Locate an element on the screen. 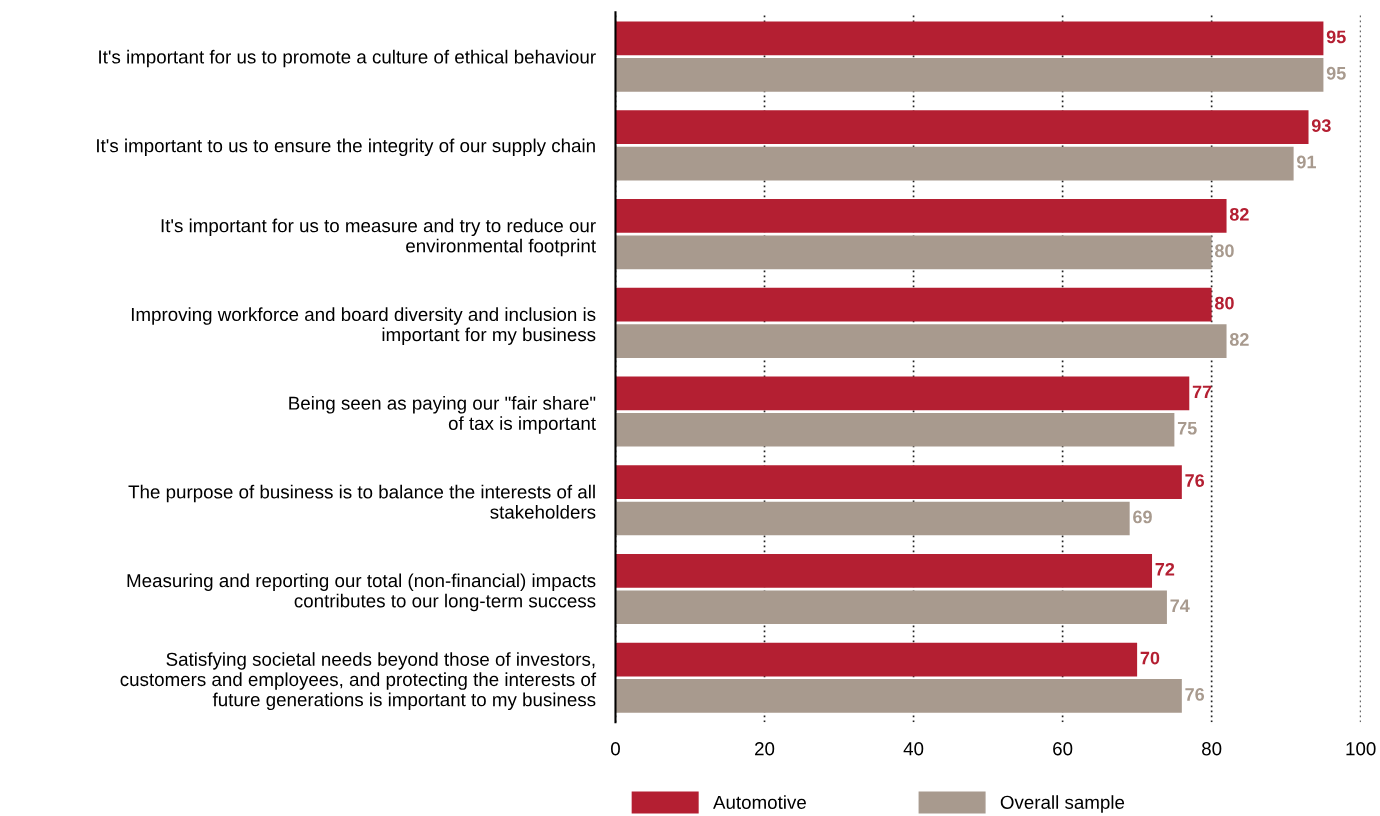  x-tick-label: 0 is located at coordinates (615, 749).